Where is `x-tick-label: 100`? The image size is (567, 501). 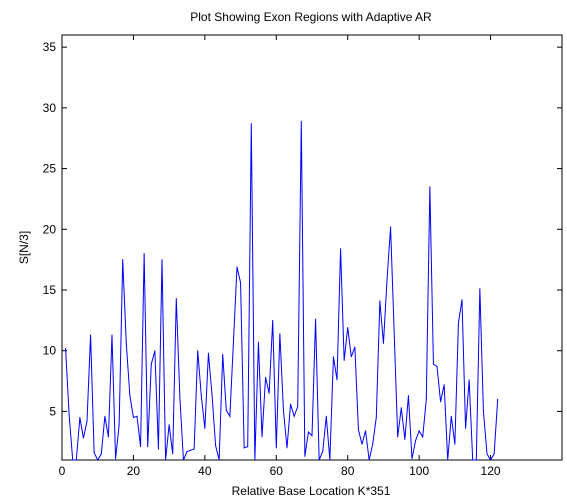
x-tick-label: 100 is located at coordinates (419, 471).